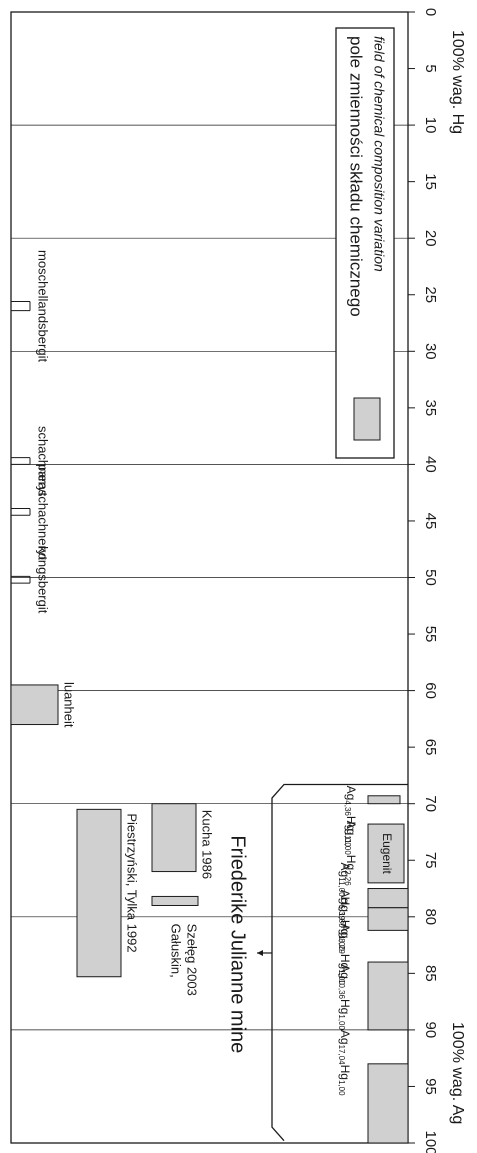  Describe the element at coordinates (457, 1073) in the screenshot. I see `axis-label-ag: 100% wag. Ag` at that location.